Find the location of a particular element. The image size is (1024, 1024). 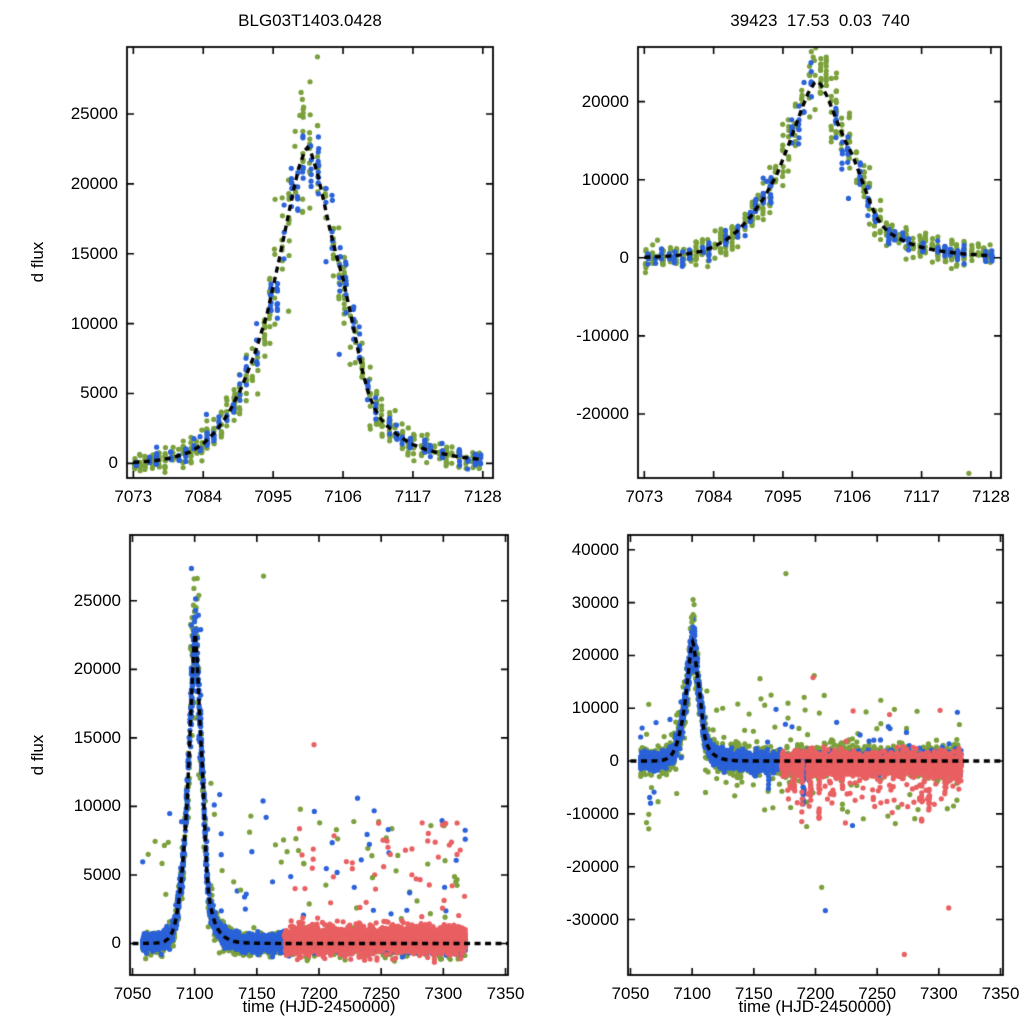

panel-title-top-right: 39423 17.53 0.03 740 is located at coordinates (820, 20).